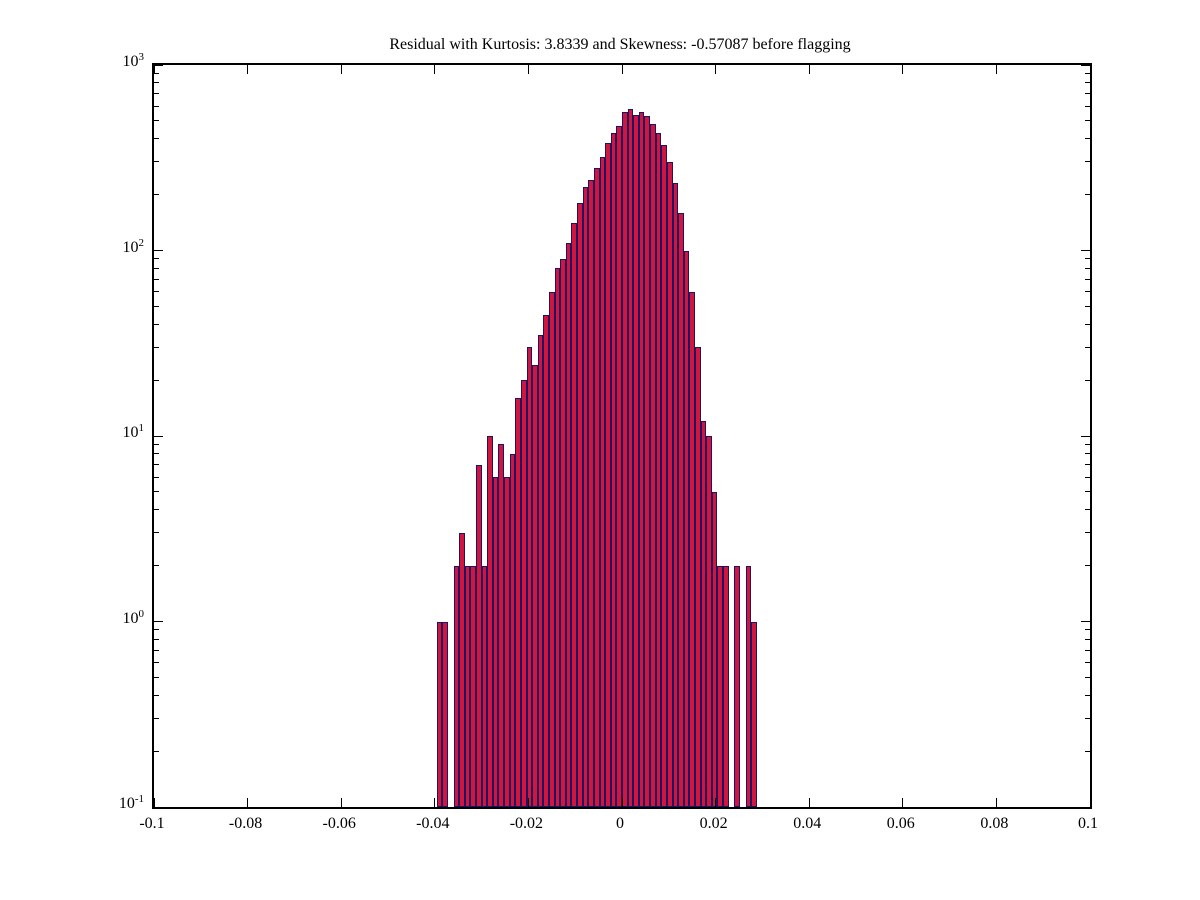 This screenshot has width=1200, height=900. What do you see at coordinates (994, 823) in the screenshot?
I see `x-axis-tick-label: 0.08` at bounding box center [994, 823].